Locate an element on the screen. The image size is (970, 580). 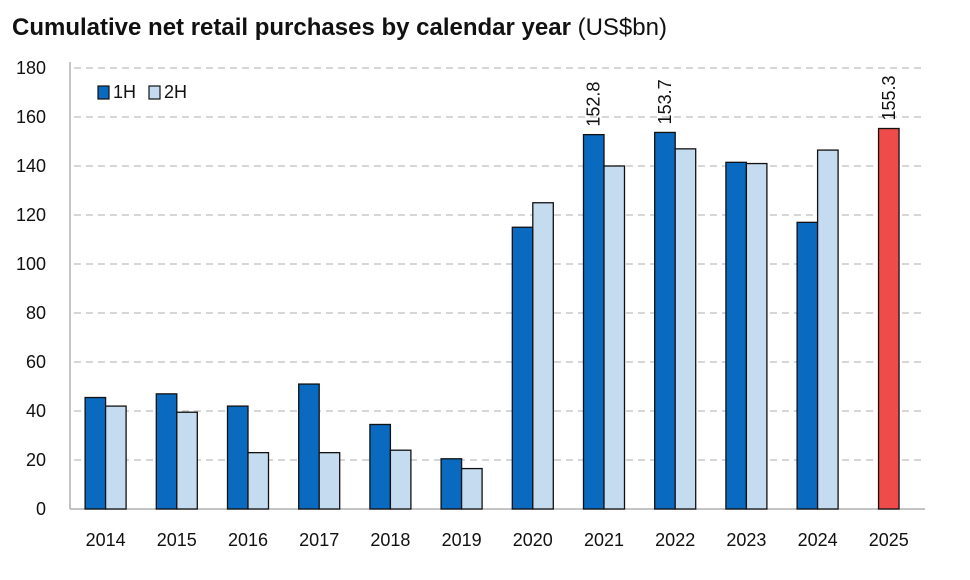
y-tick-label-60: 60 is located at coordinates (36, 362).